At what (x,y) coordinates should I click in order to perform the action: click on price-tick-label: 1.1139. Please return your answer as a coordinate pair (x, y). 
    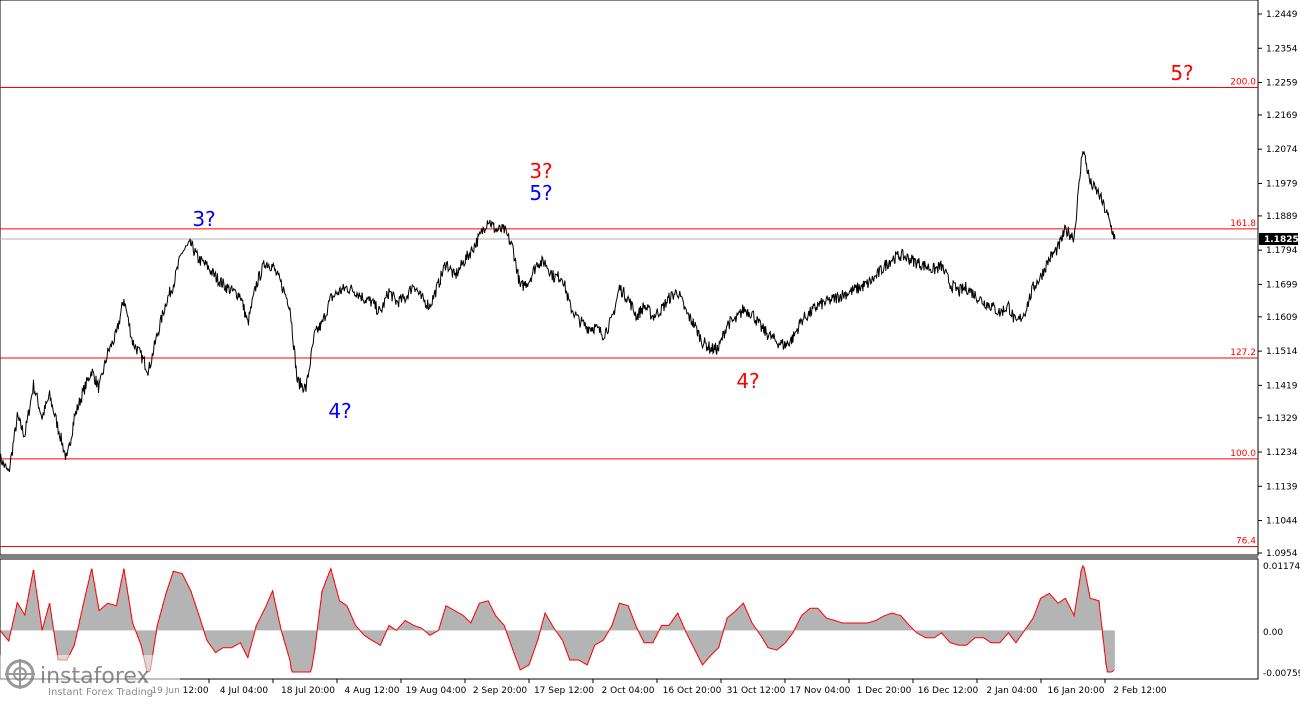
    Looking at the image, I should click on (1282, 487).